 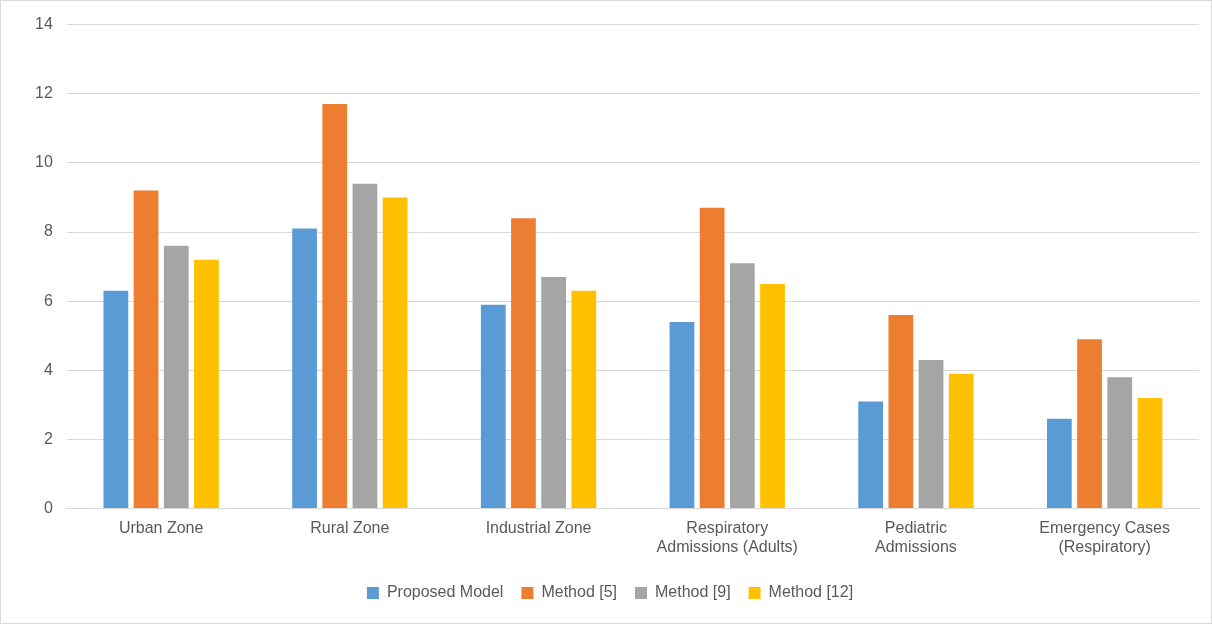 I want to click on x-tick-label: Urban Zone, so click(x=161, y=527).